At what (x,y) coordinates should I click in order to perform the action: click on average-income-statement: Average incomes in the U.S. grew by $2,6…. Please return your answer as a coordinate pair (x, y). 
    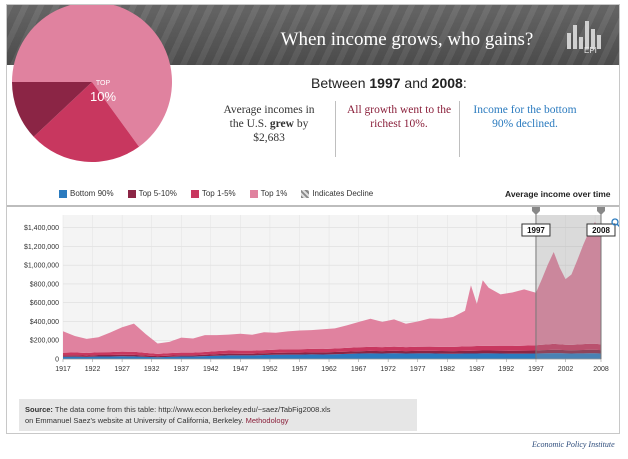
    Looking at the image, I should click on (269, 124).